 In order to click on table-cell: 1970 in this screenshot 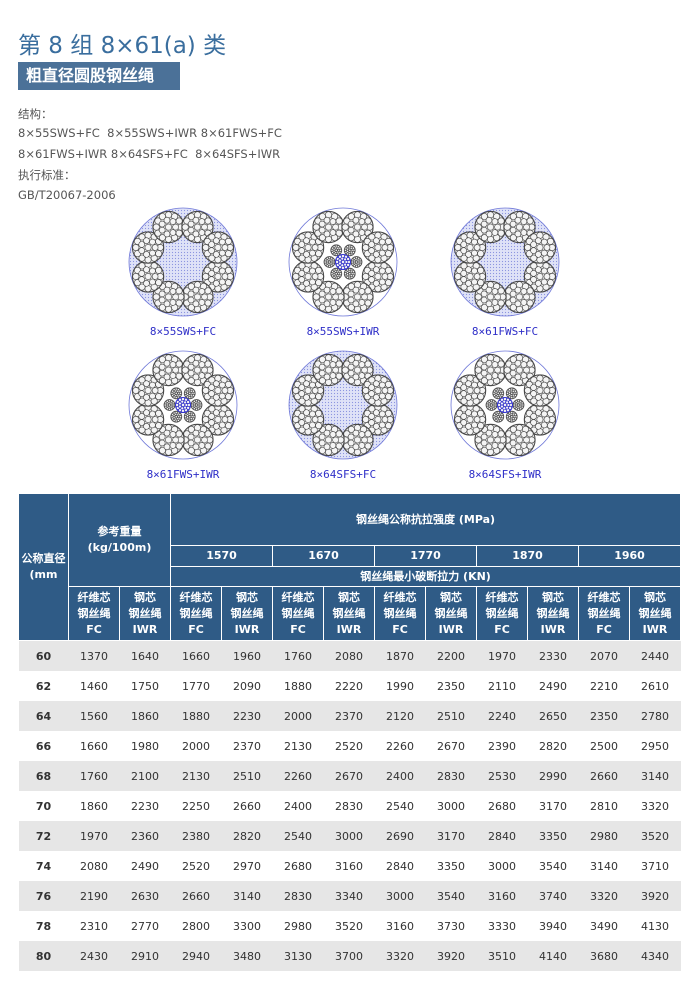, I will do `click(94, 836)`.